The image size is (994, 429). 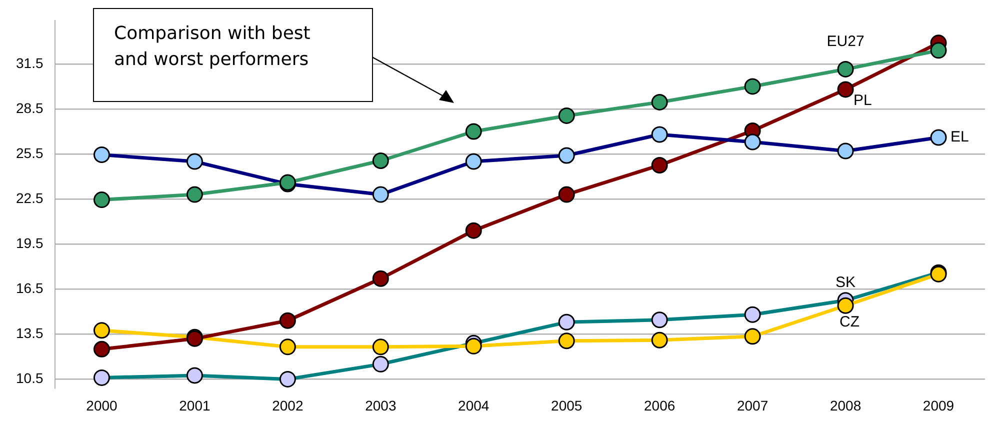 I want to click on x-tick-label: 2004, so click(x=474, y=405).